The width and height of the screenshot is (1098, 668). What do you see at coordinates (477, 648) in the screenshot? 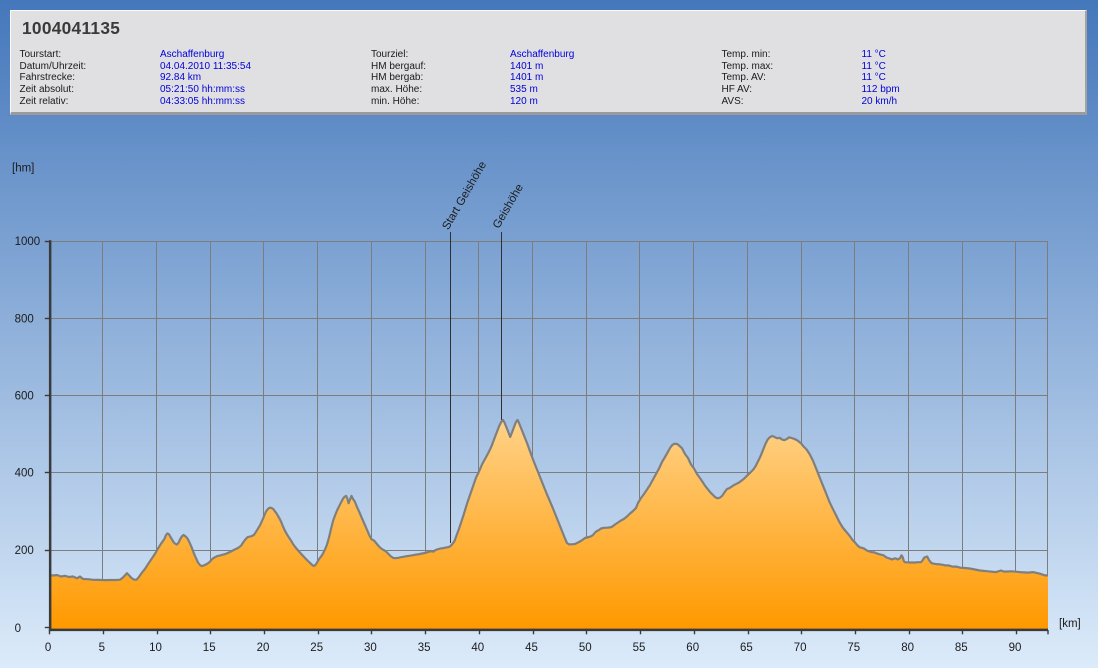
I see `svg-text: 40` at bounding box center [477, 648].